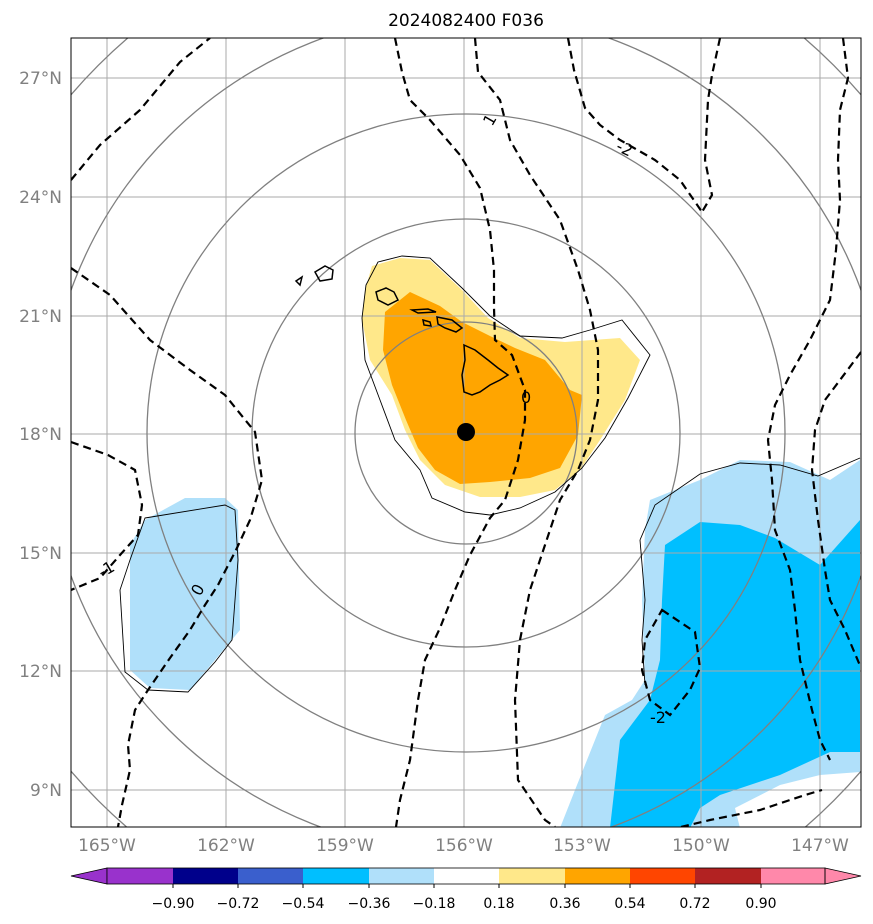  I want to click on colorbar-tick: 0.54, so click(629, 904).